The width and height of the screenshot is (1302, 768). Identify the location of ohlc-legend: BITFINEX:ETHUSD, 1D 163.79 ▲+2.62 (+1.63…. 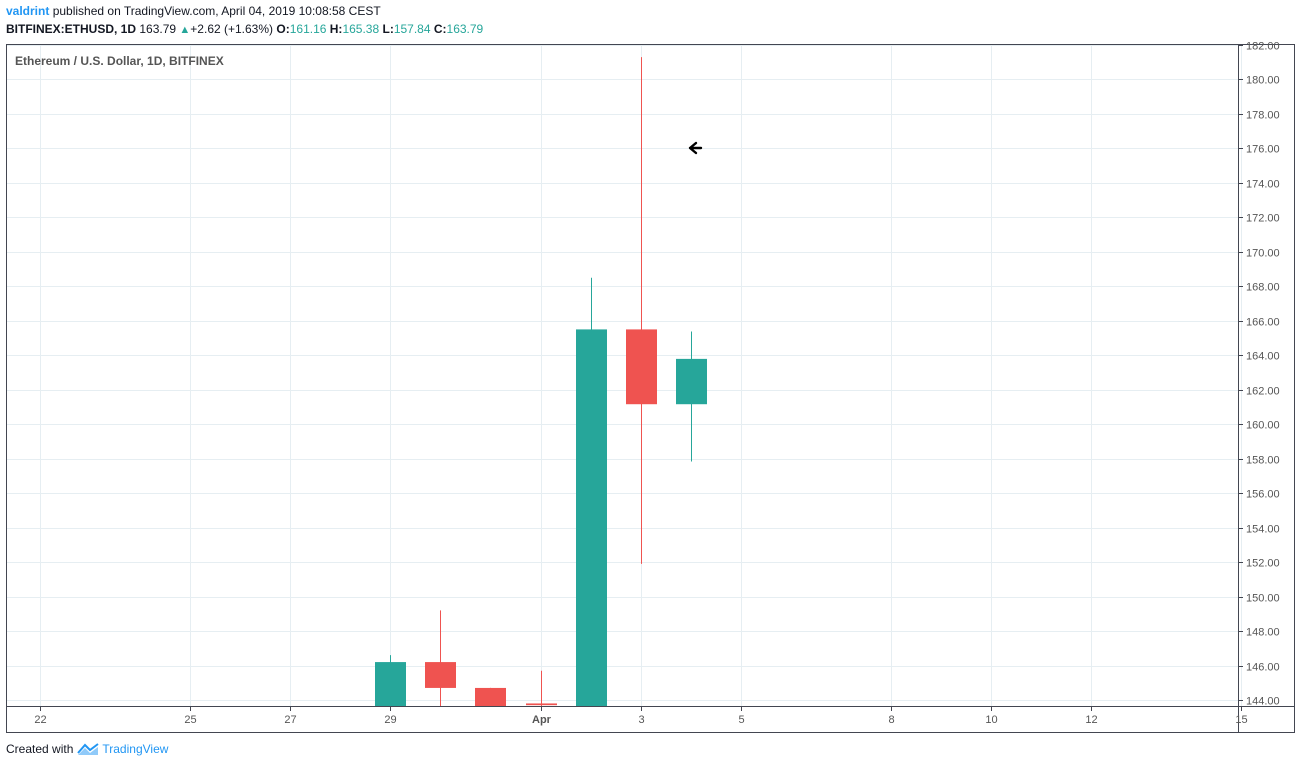
(244, 29).